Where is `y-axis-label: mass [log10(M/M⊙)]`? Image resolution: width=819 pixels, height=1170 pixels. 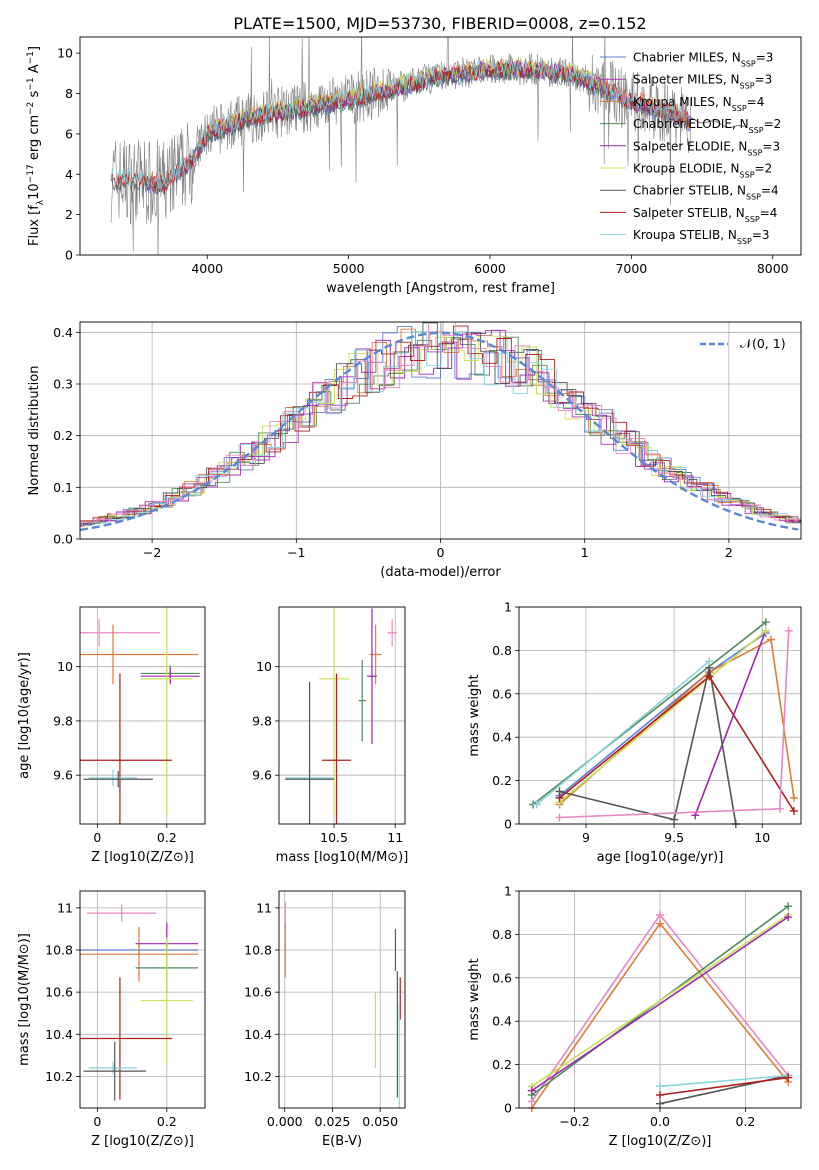
y-axis-label: mass [log10(M/M⊙)] is located at coordinates (24, 999).